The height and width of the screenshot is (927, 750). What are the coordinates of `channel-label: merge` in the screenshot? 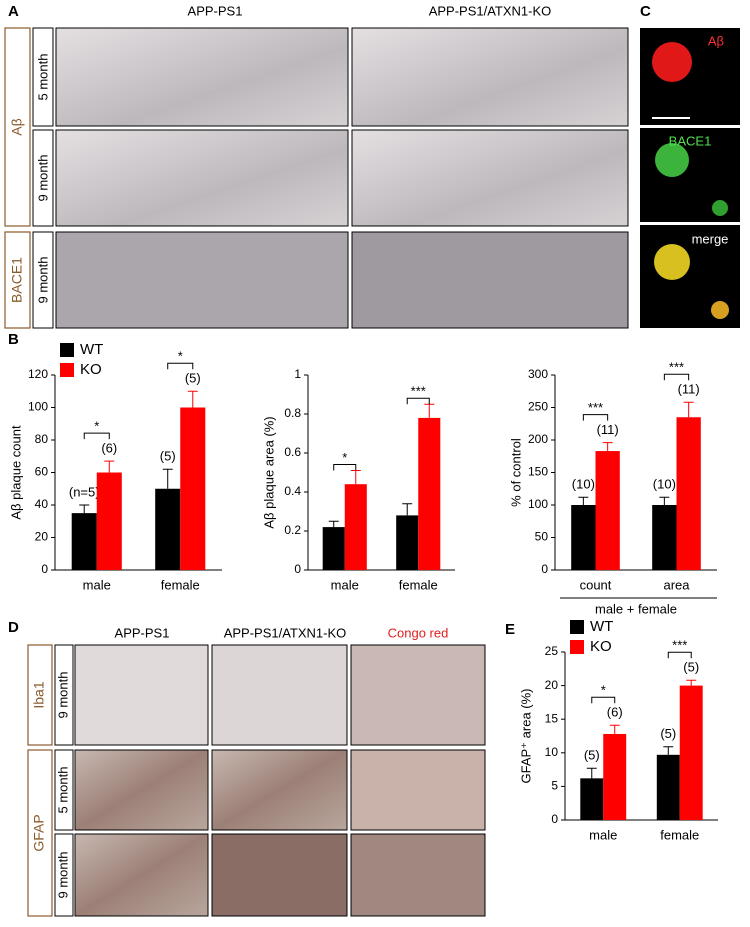 It's located at (710, 238).